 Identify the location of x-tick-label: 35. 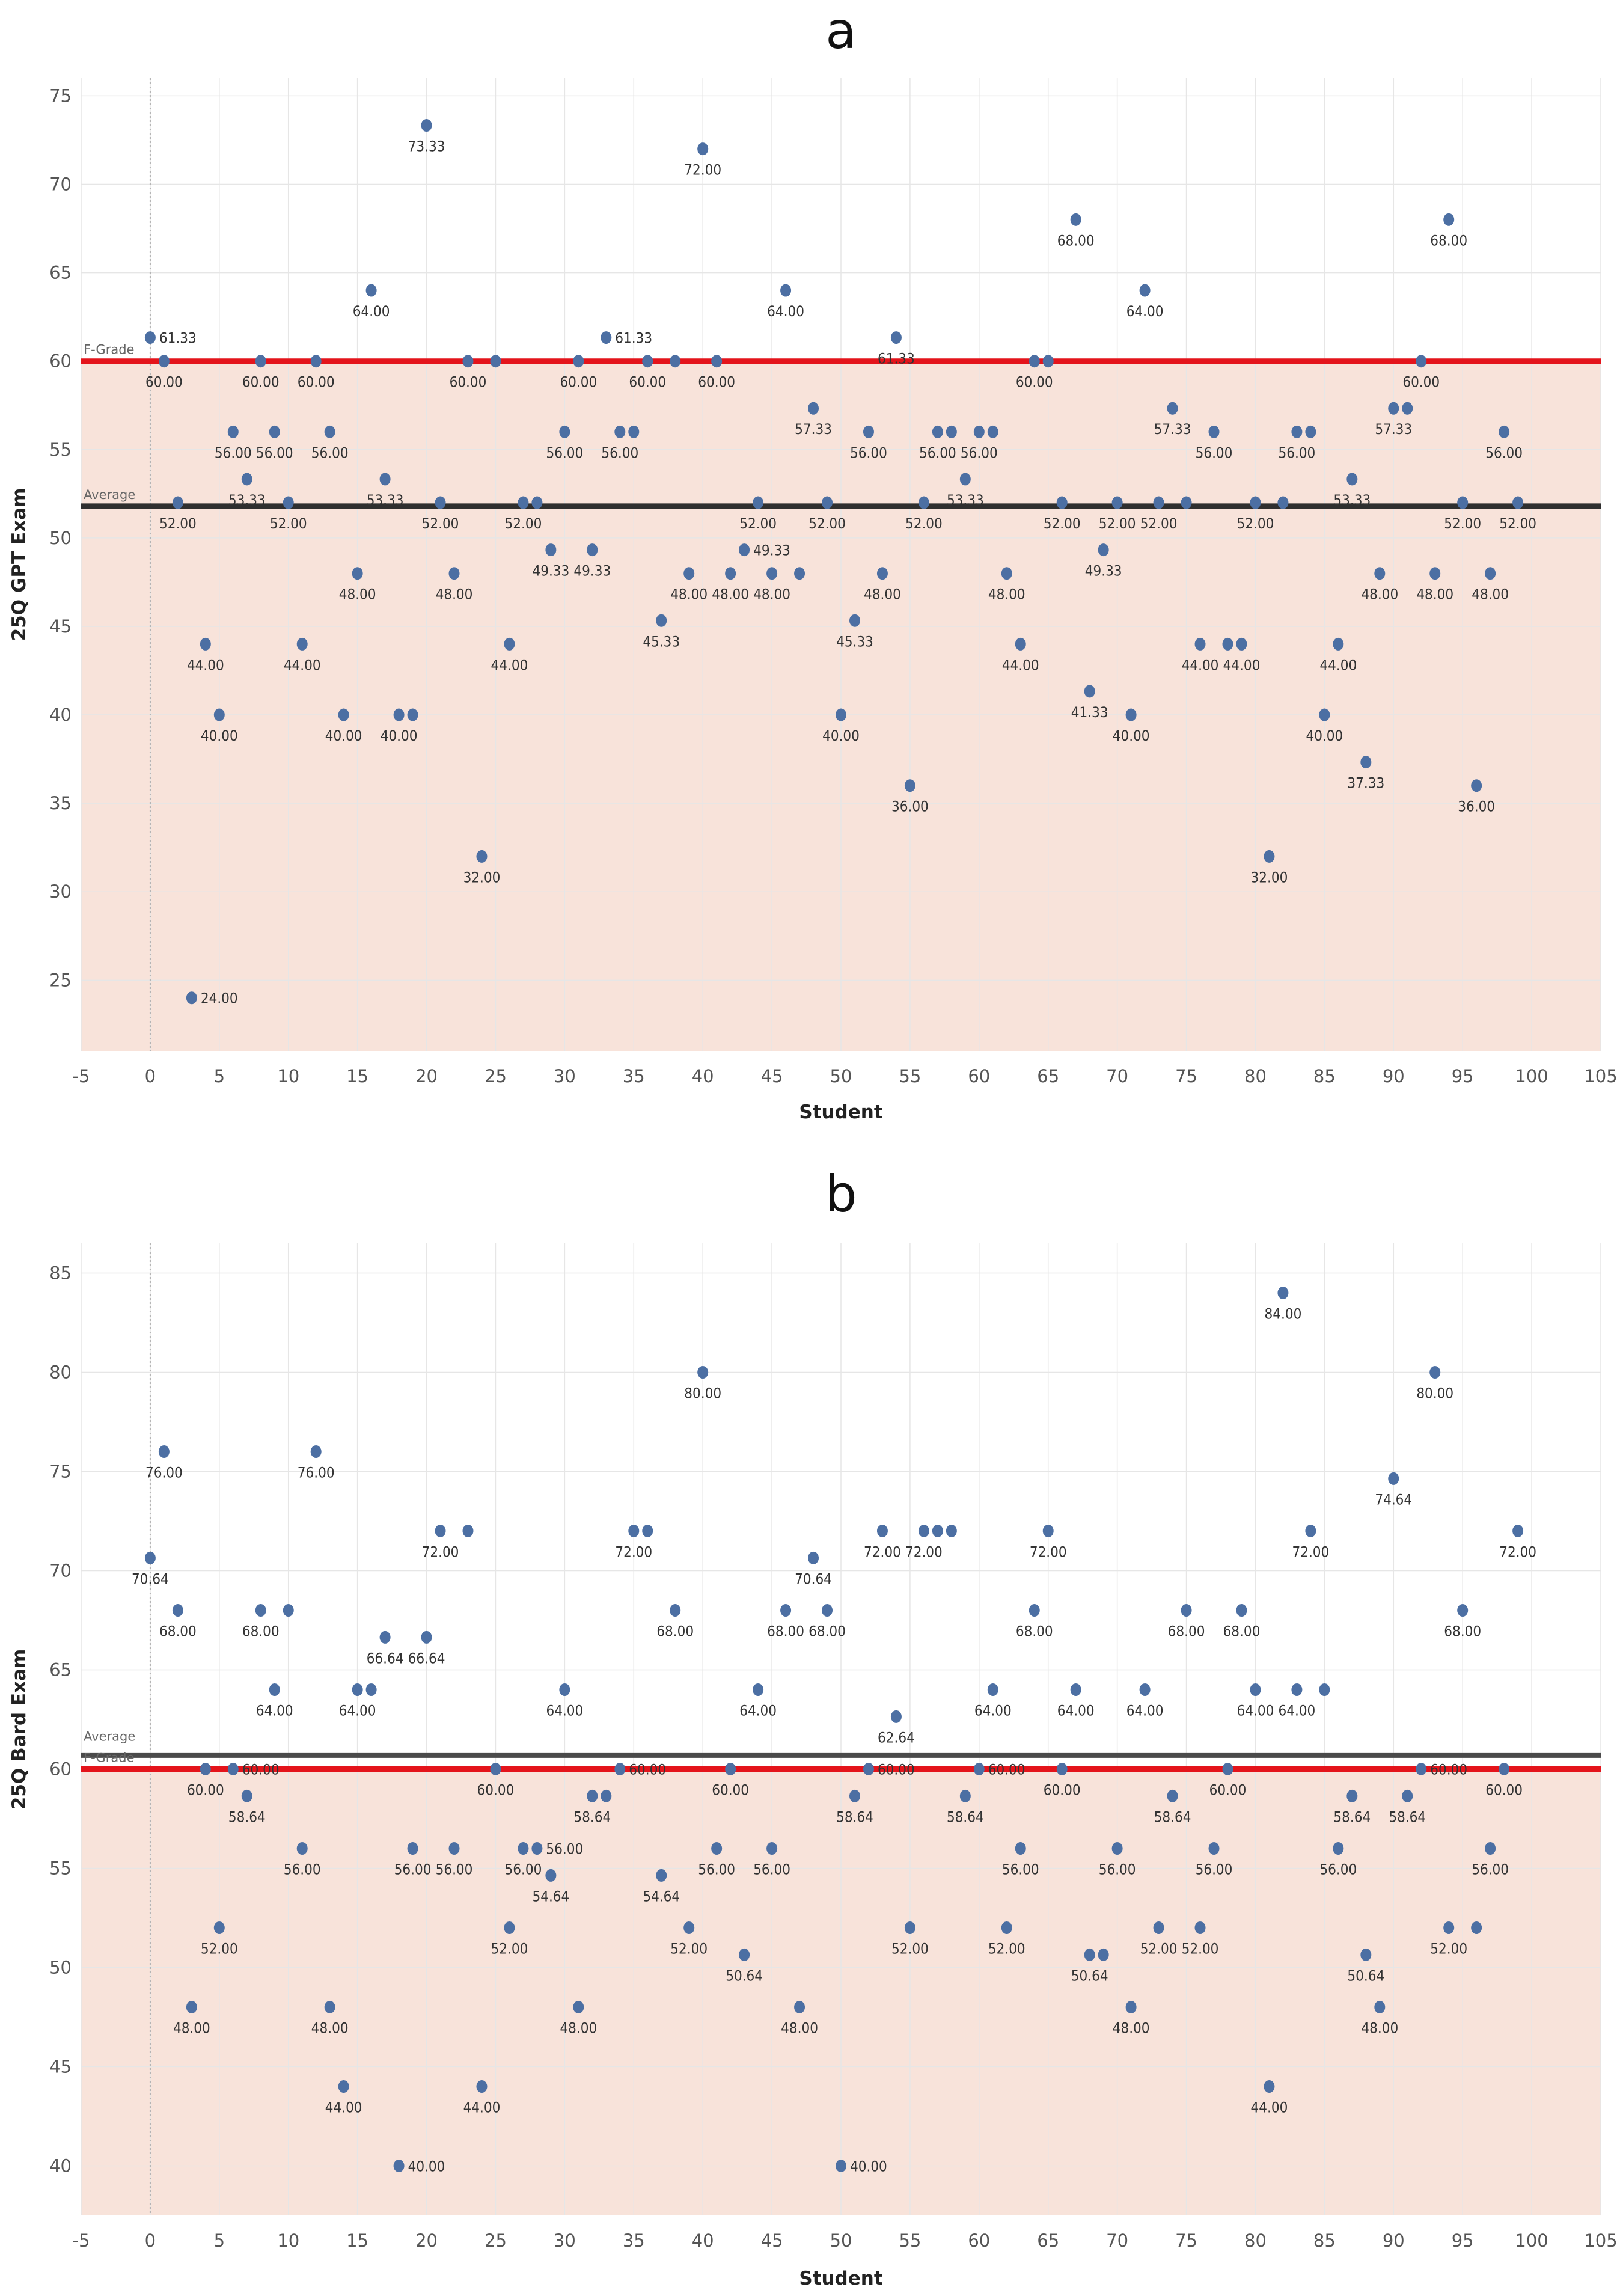
(634, 2240).